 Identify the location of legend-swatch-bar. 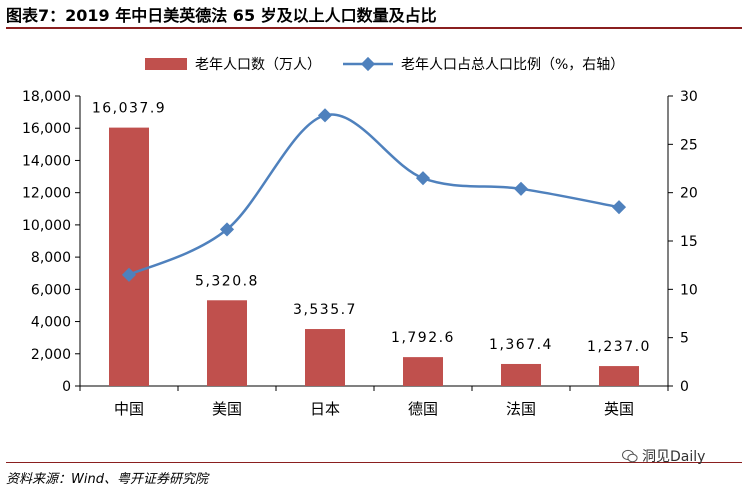
(166, 64).